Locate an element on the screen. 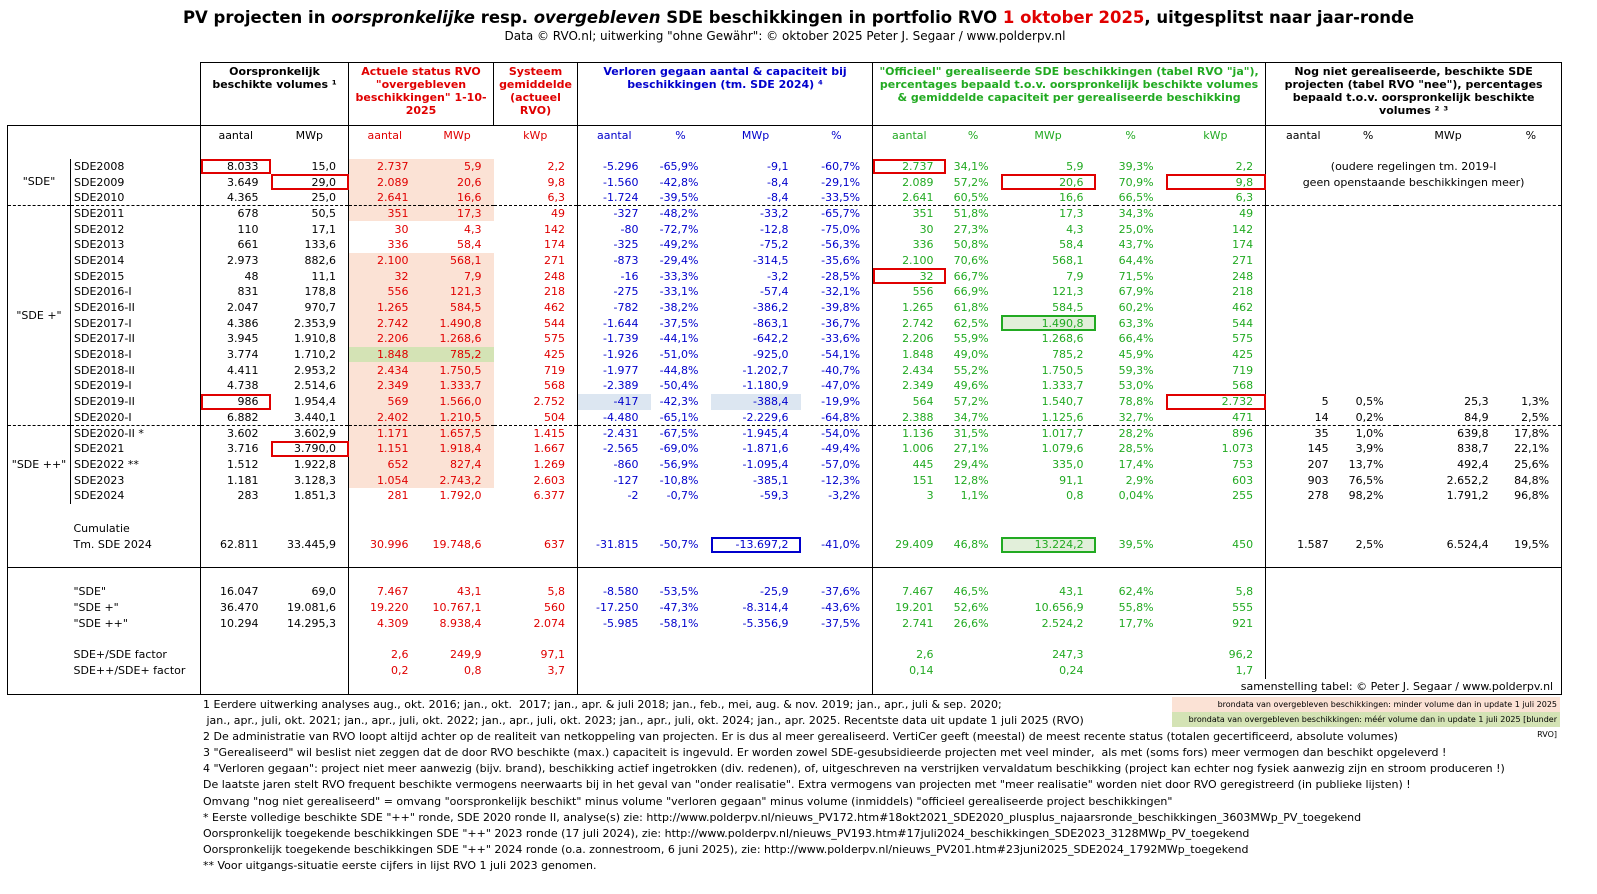 The height and width of the screenshot is (894, 1597). value-cell: 3.945 is located at coordinates (235, 339).